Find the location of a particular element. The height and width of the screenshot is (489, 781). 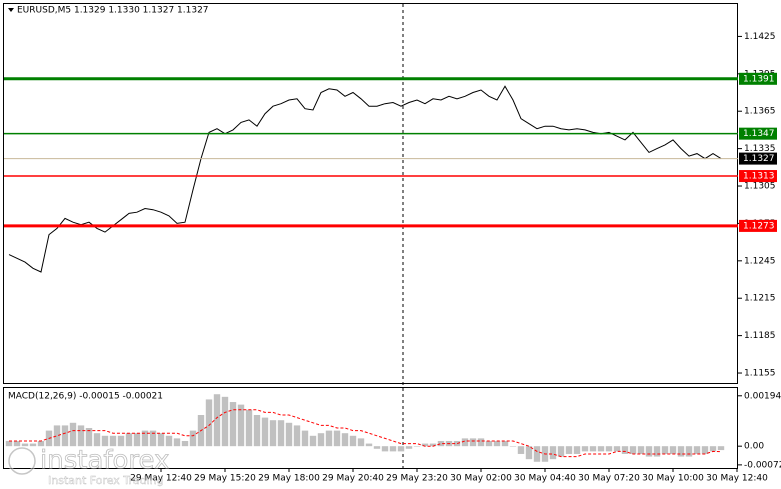

x-tick-label: 29 May 20:40 is located at coordinates (353, 479).